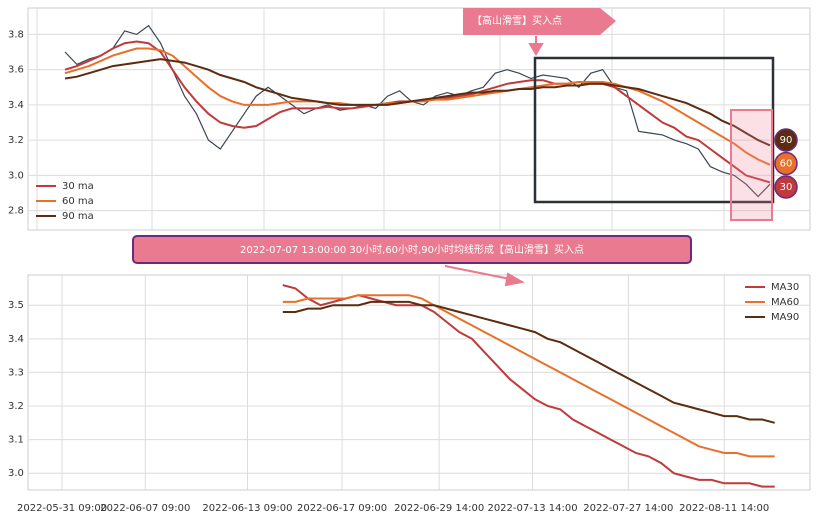  What do you see at coordinates (484, 276) in the screenshot?
I see `banner-arrow` at bounding box center [484, 276].